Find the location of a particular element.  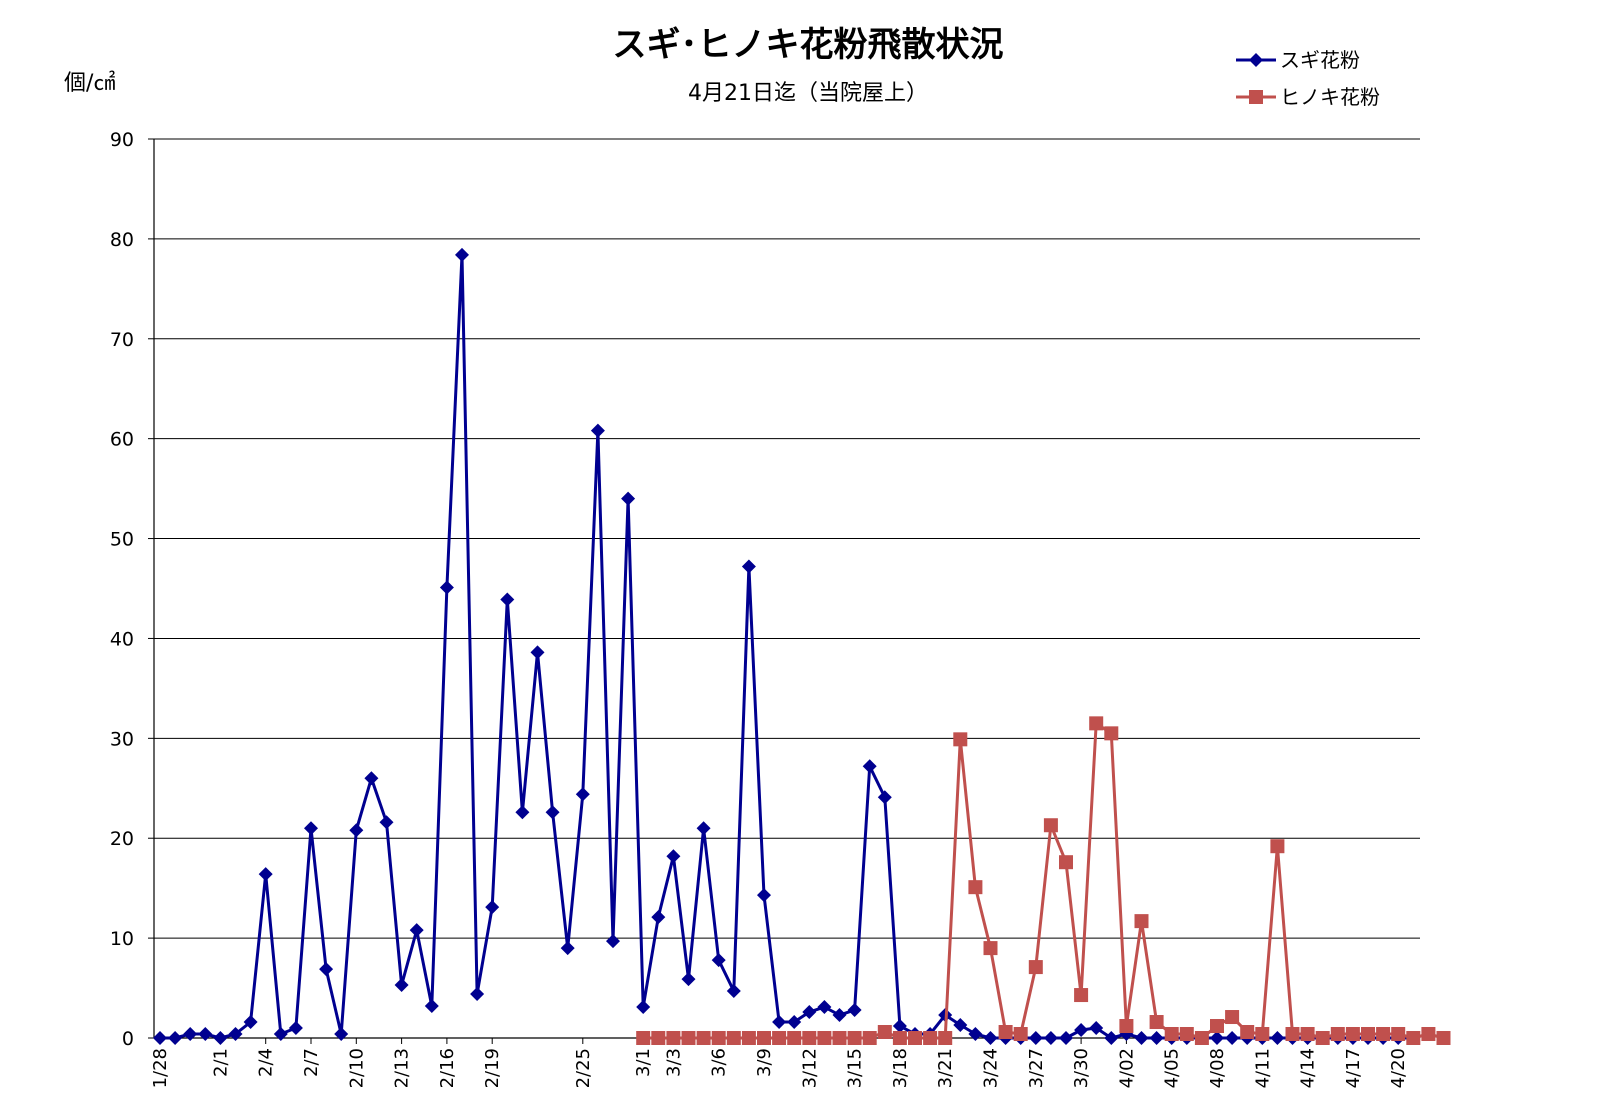

legend-label-sugi: スギ花粉 is located at coordinates (1320, 60).